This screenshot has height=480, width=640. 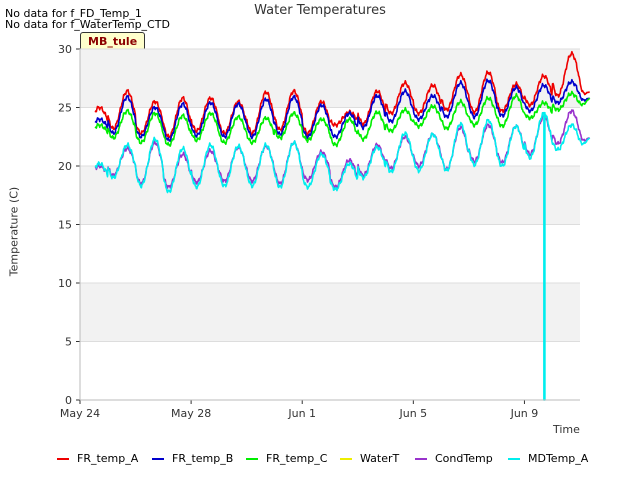 I want to click on y-tick-label: 10, so click(x=65, y=283).